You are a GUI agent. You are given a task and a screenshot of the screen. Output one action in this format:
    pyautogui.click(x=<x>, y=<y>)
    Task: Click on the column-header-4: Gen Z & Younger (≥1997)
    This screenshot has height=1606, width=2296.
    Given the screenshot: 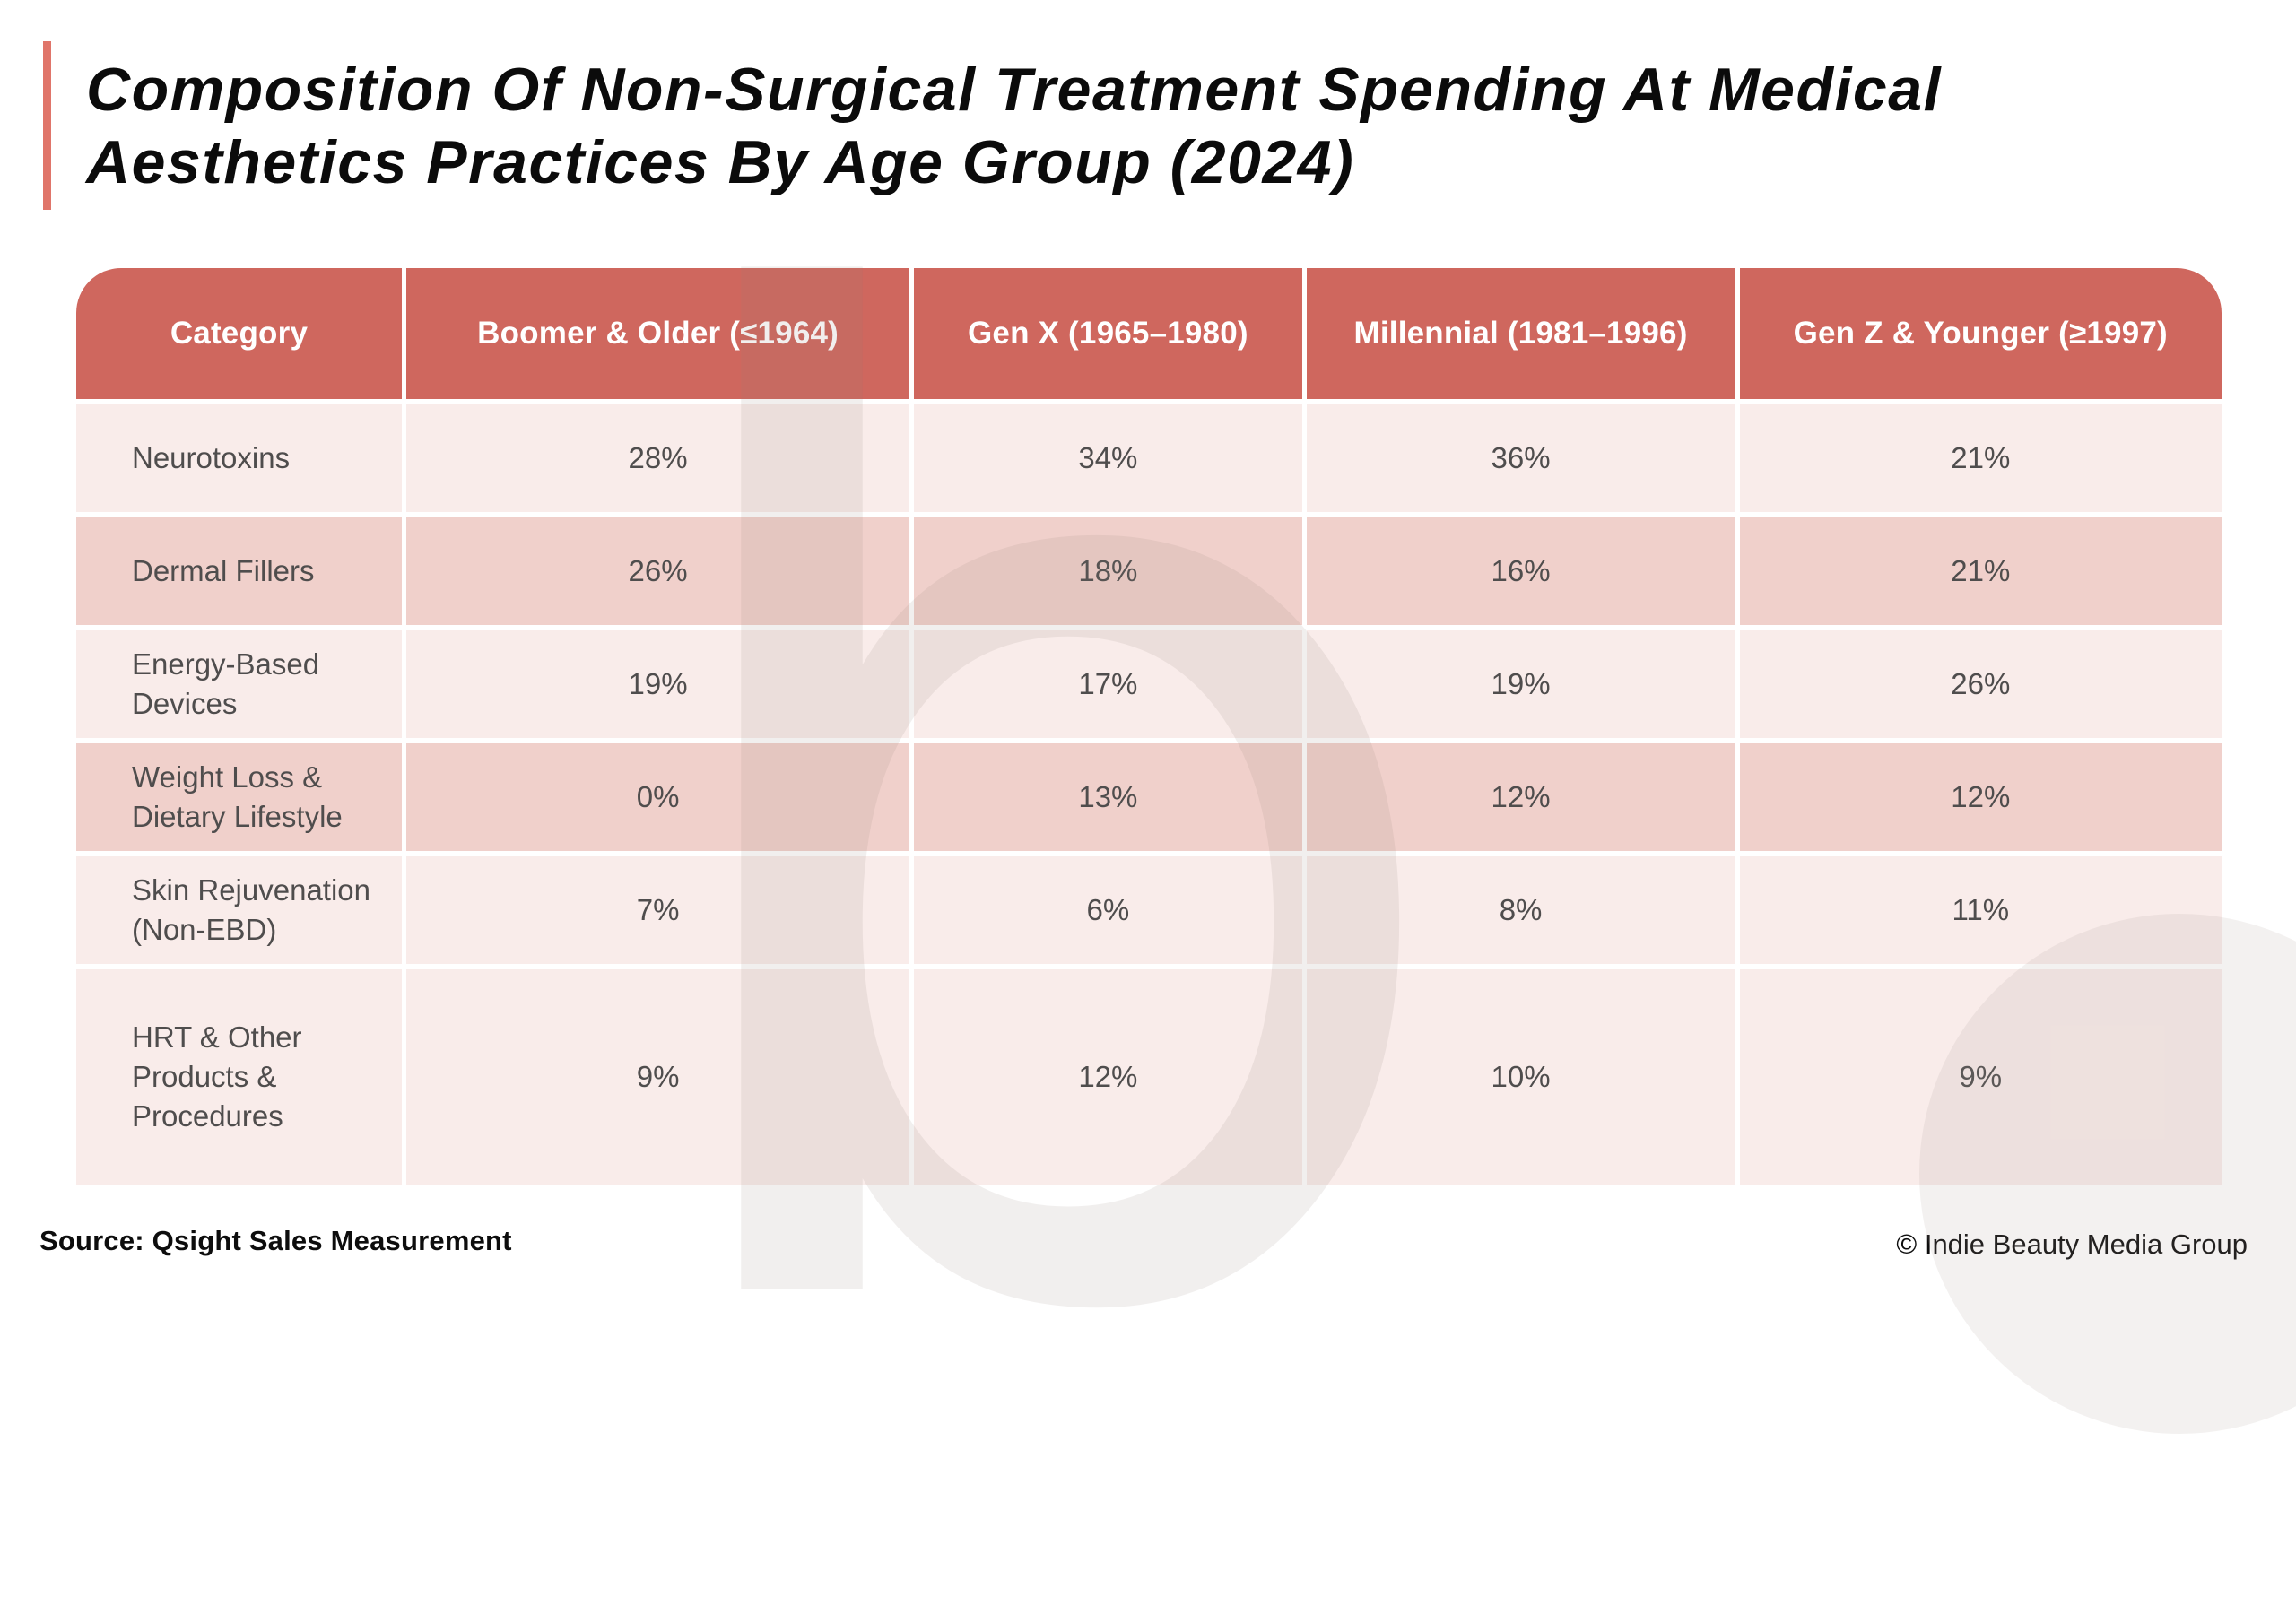 What is the action you would take?
    pyautogui.click(x=1980, y=334)
    